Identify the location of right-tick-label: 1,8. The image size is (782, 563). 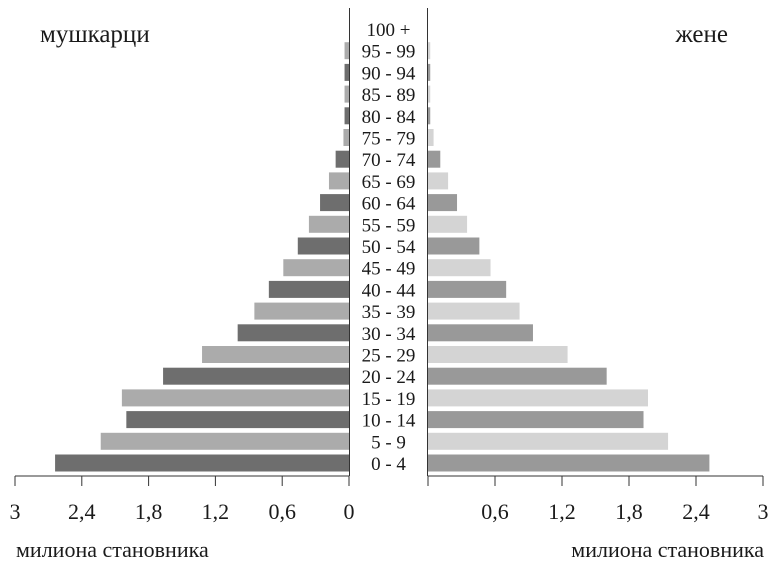
(629, 511).